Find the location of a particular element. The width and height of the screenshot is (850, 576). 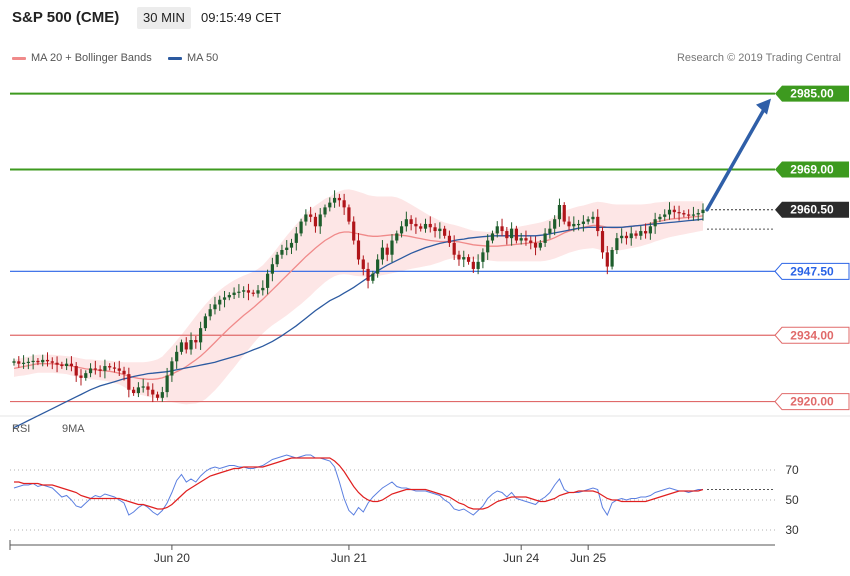

x-tick-label: Jun 25 is located at coordinates (588, 558).